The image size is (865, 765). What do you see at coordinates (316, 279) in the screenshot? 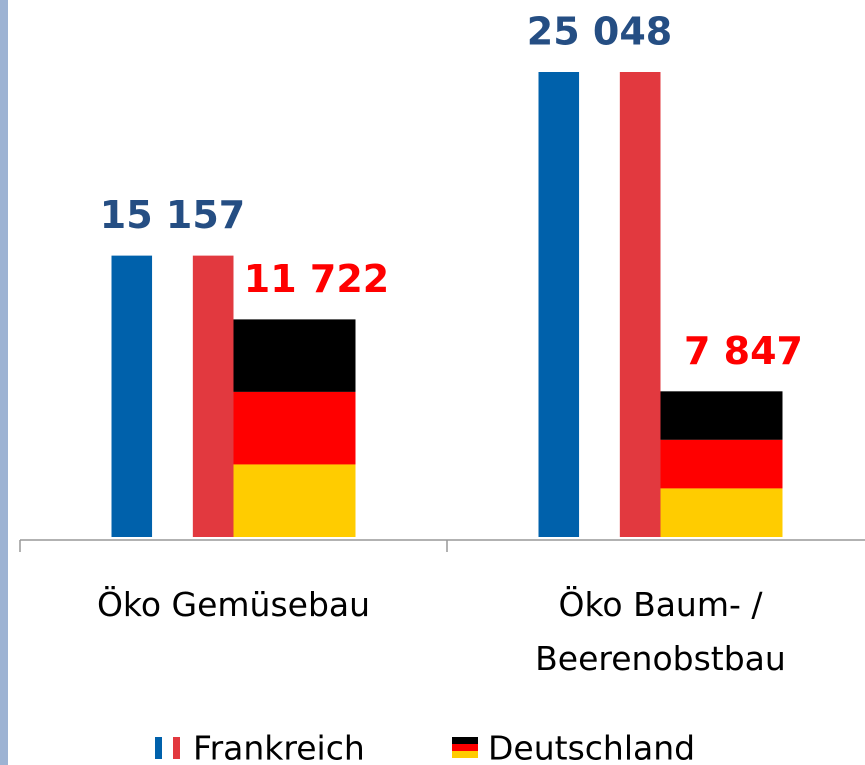
I see `value-label: 11 722` at bounding box center [316, 279].